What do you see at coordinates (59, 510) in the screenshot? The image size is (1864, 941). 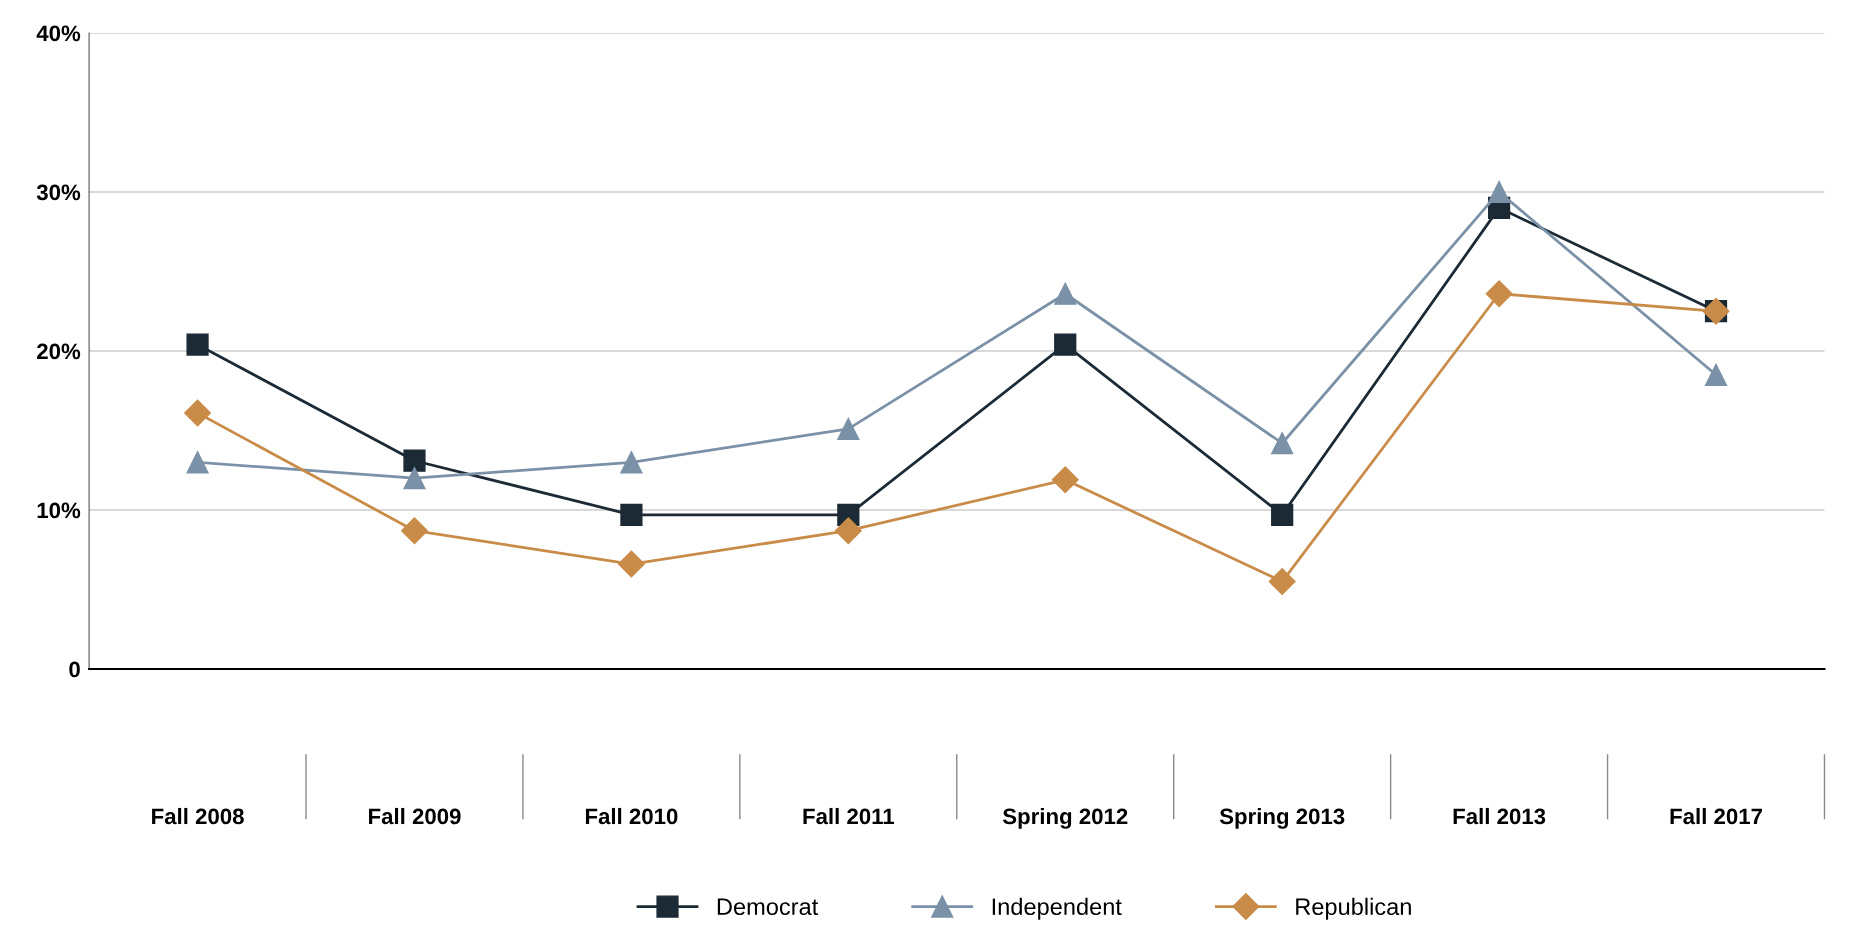 I see `y-tick-label: 10%` at bounding box center [59, 510].